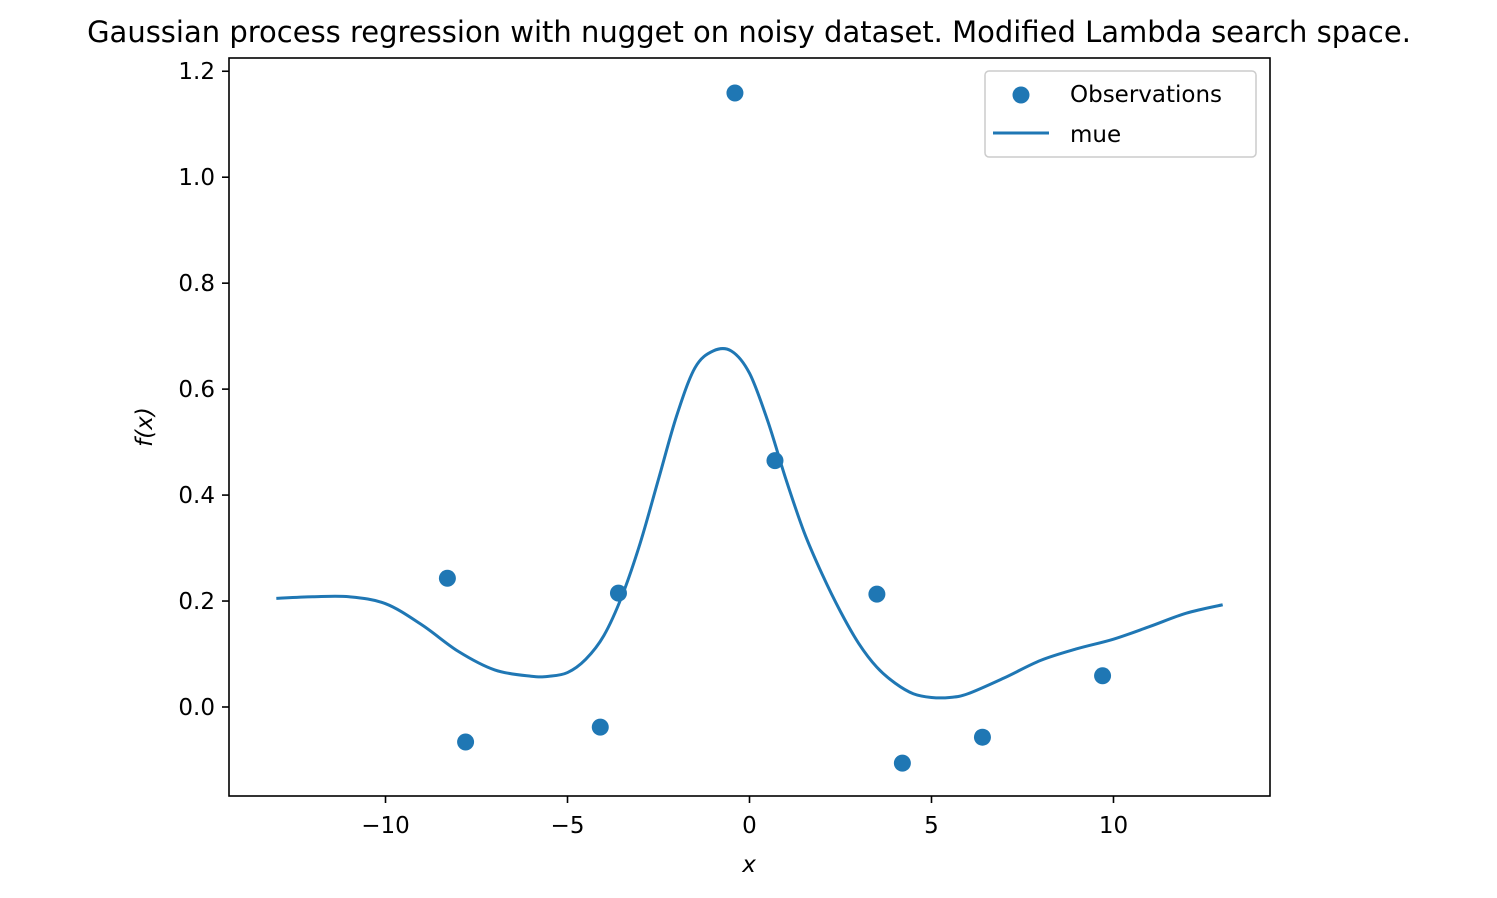  What do you see at coordinates (568, 826) in the screenshot?
I see `x-tick-label: −5` at bounding box center [568, 826].